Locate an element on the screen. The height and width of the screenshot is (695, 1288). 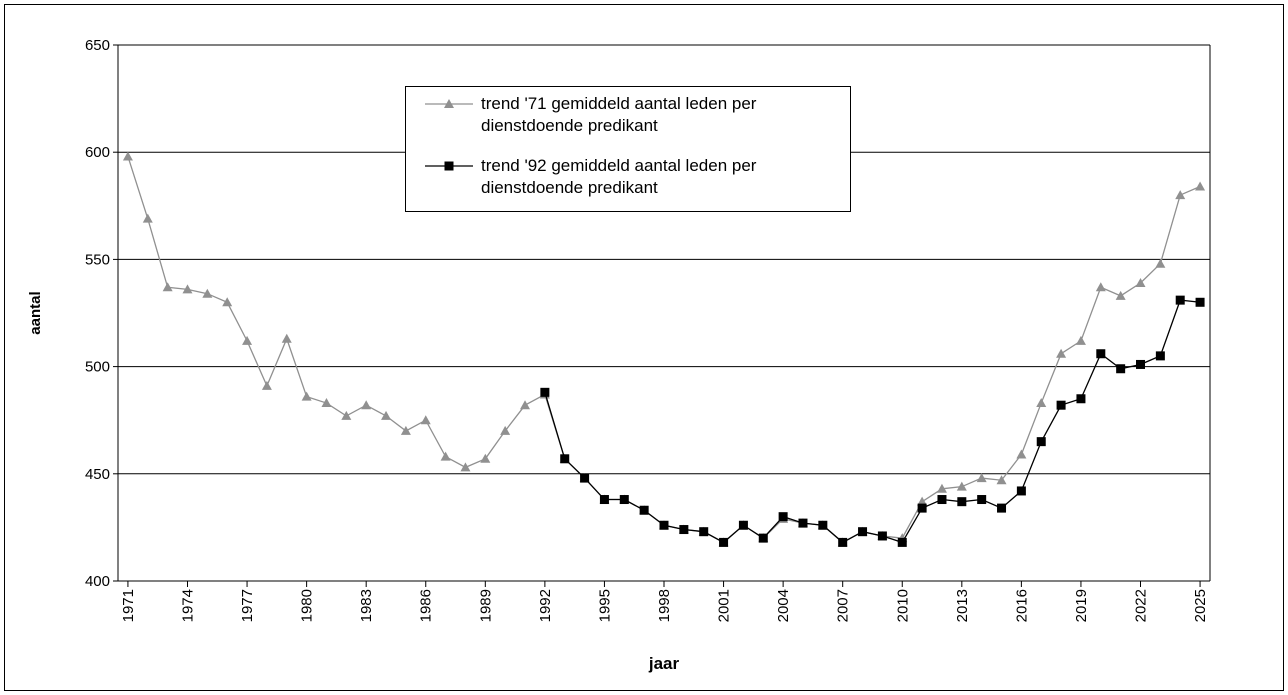
y-tick-label: 550 is located at coordinates (97, 259).